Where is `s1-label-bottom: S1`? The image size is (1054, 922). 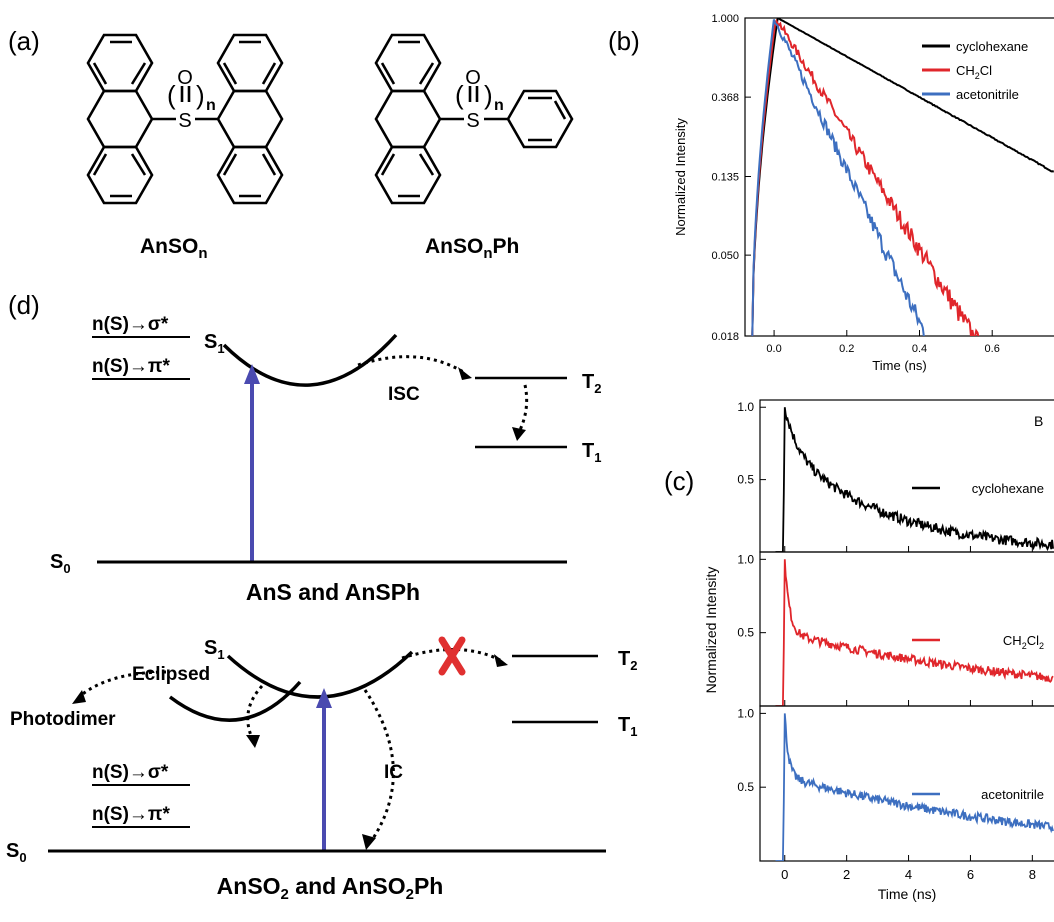 s1-label-bottom: S1 is located at coordinates (214, 649).